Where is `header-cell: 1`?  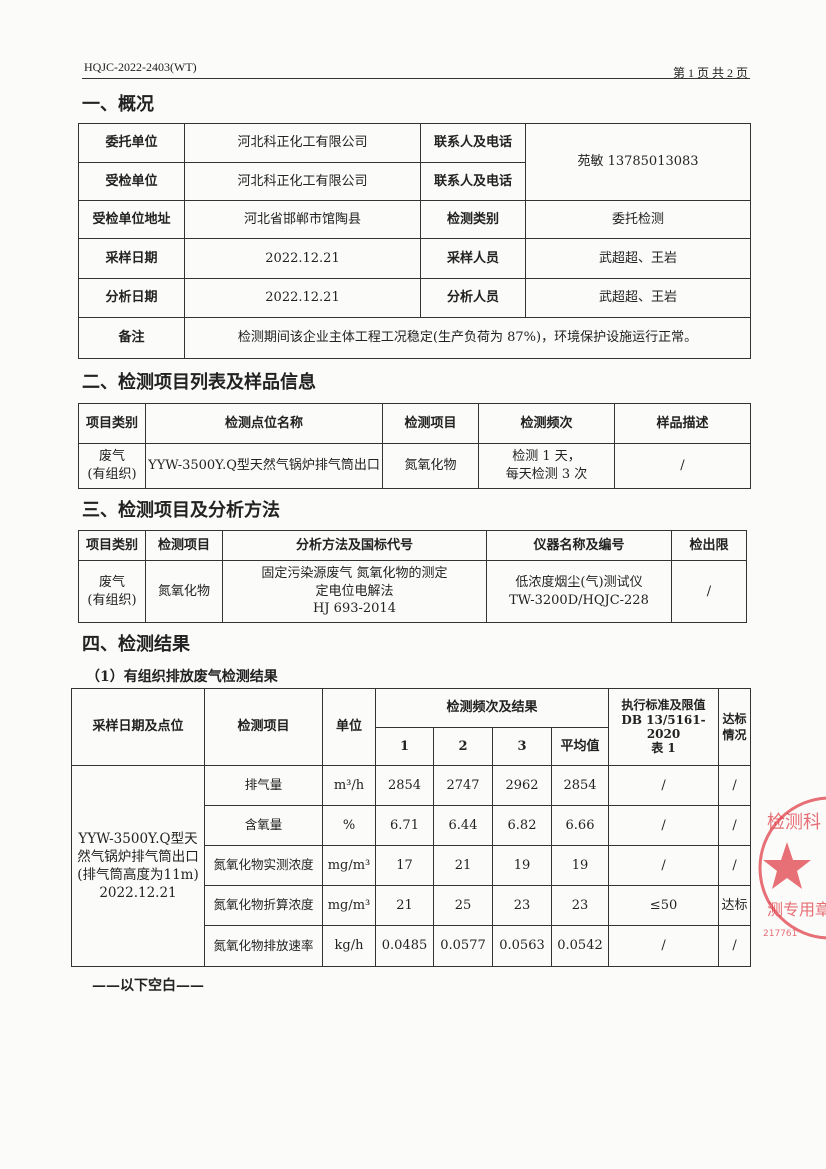 header-cell: 1 is located at coordinates (404, 746).